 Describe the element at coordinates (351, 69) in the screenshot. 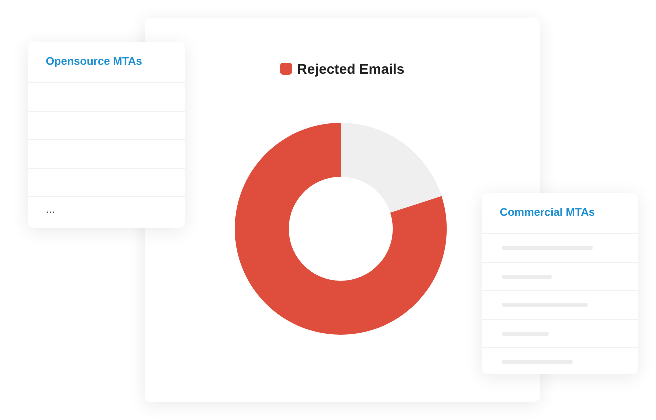

I see `legend-label: Rejected Emails` at that location.